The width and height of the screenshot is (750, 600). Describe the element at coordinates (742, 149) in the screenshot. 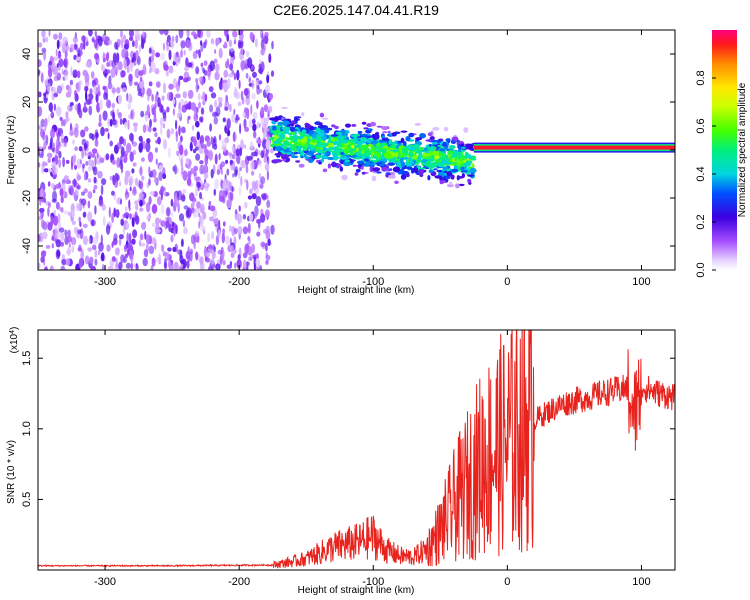

I see `colorbar-label: Normalized spectral amplitude` at that location.